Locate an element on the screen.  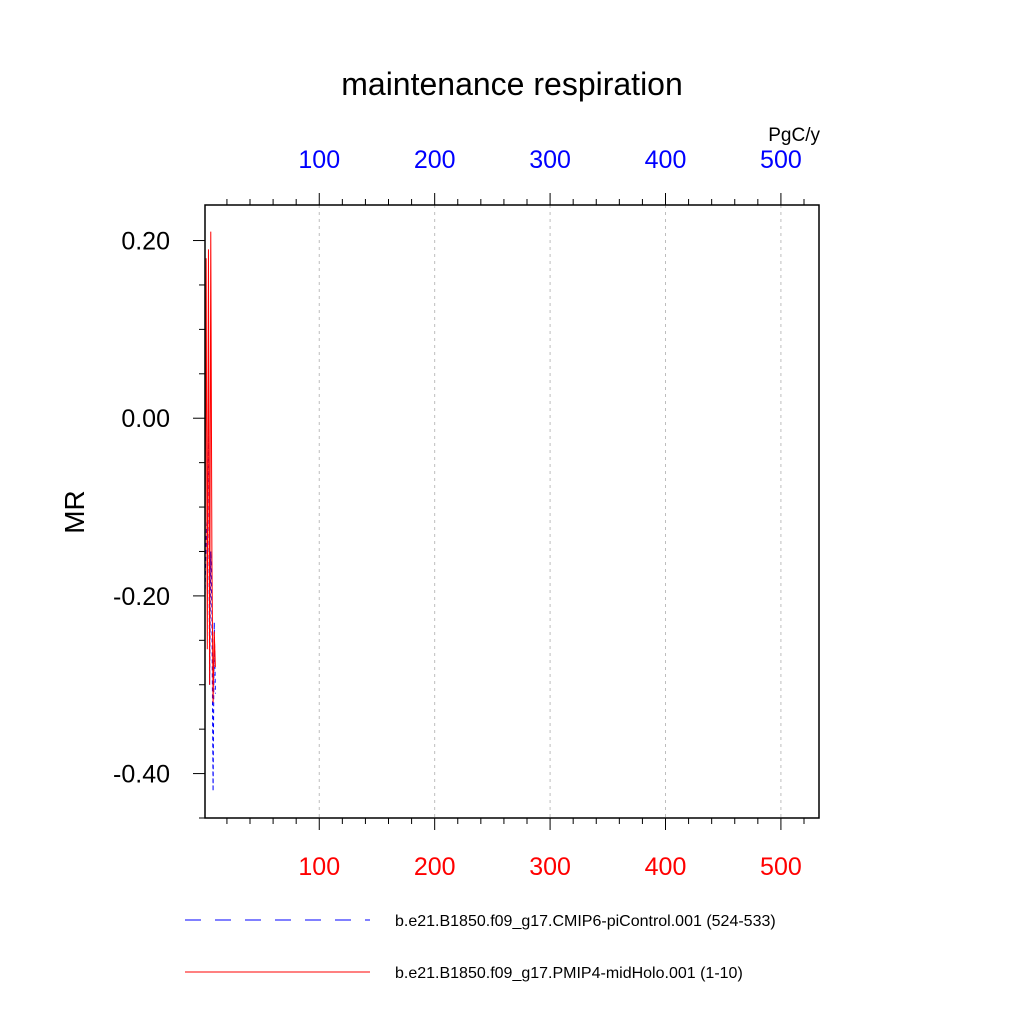
y-tick-label: -0.20 is located at coordinates (141, 597).